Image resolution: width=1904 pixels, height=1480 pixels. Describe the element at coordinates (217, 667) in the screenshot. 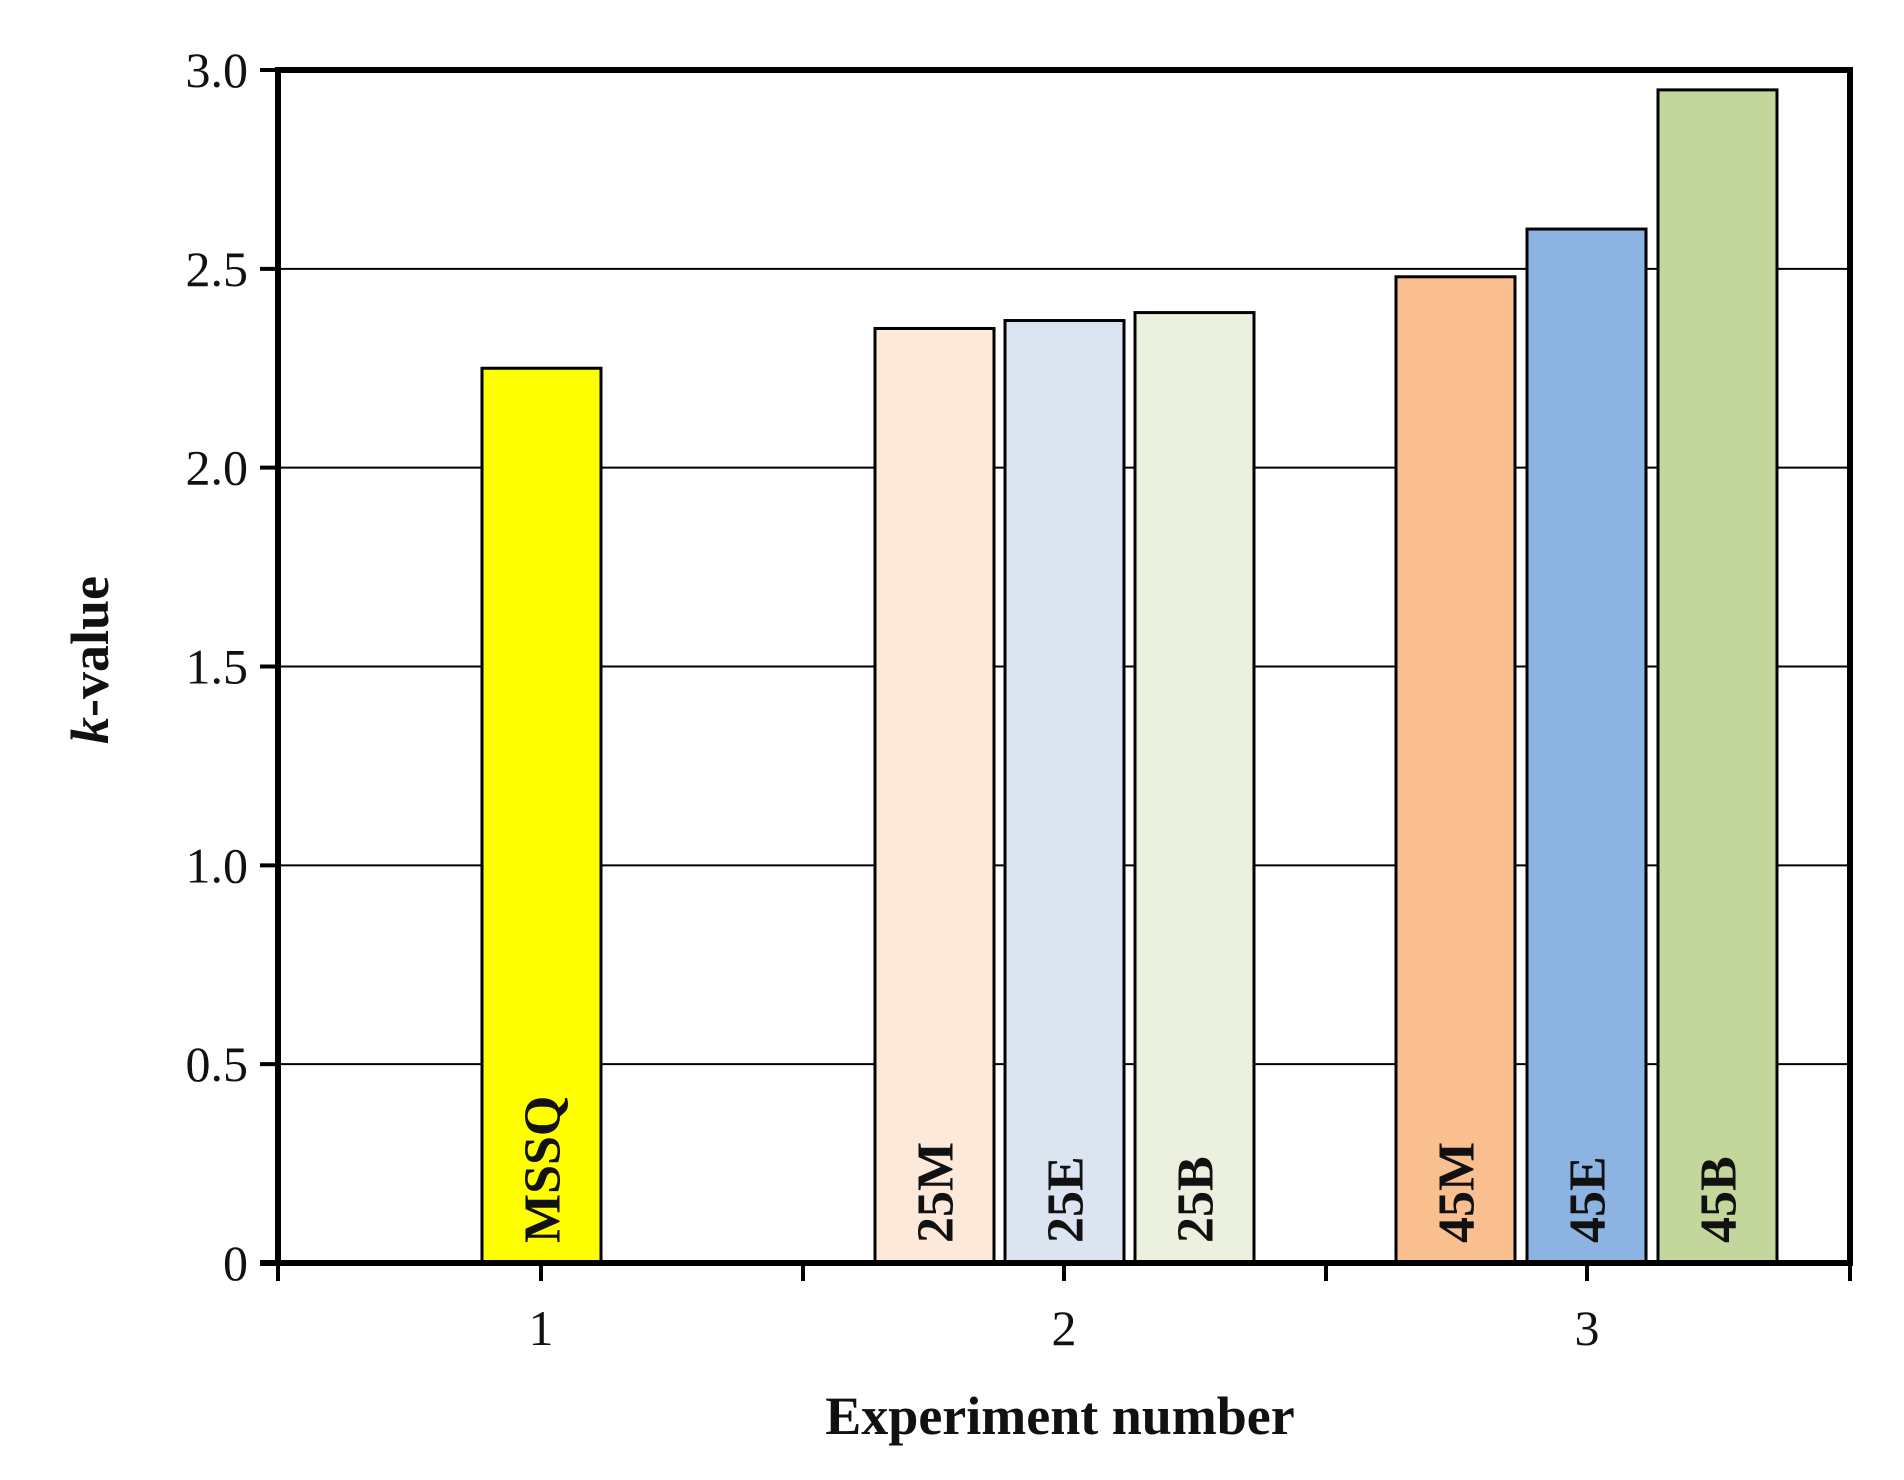

I see `y-tick-label-3: 1.5` at that location.